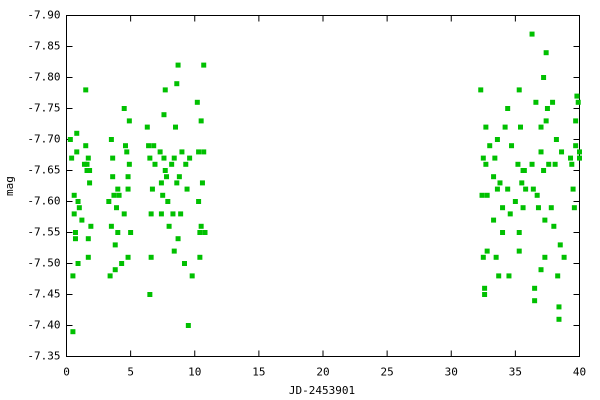  What do you see at coordinates (322, 372) in the screenshot?
I see `x-tick-label: 20` at bounding box center [322, 372].